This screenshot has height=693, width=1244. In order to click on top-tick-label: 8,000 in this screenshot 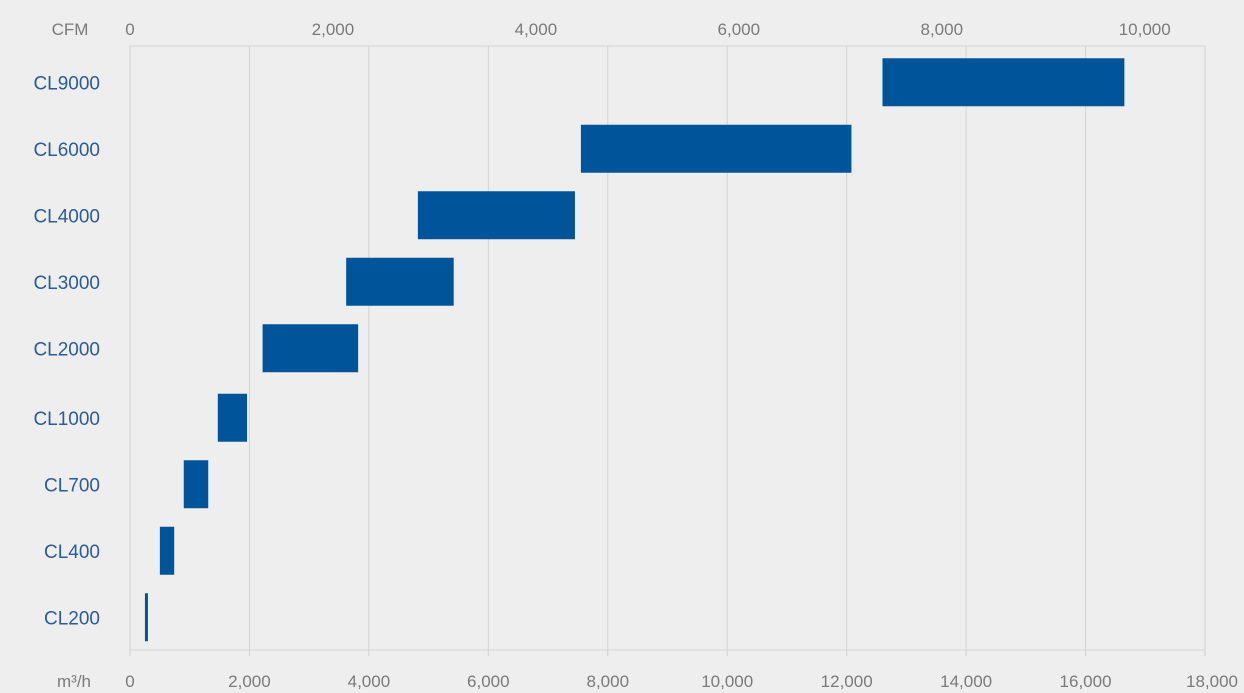, I will do `click(942, 29)`.